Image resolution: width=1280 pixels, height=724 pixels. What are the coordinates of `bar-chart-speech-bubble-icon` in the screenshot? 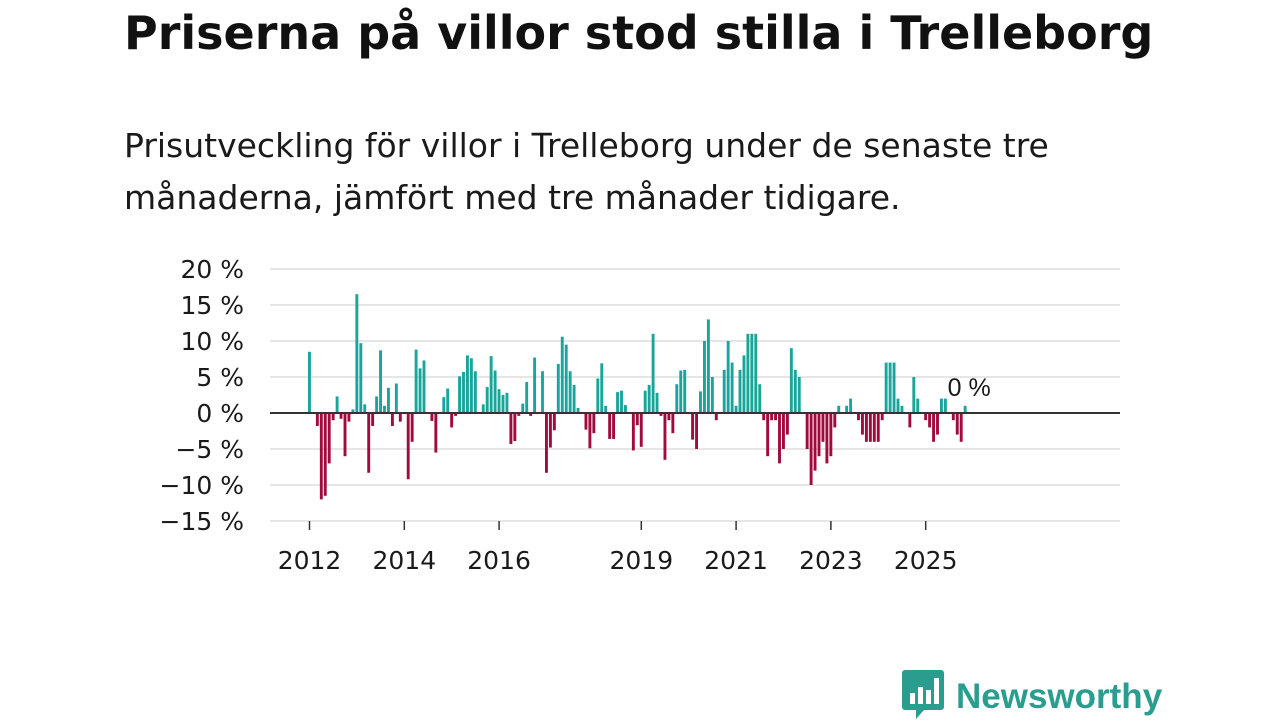 It's located at (923, 697).